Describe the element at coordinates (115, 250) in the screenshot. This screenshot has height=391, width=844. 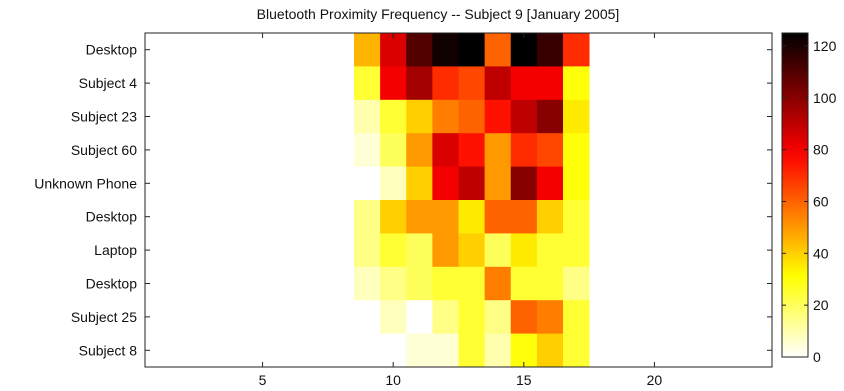
I see `y-tick-label: Laptop` at that location.